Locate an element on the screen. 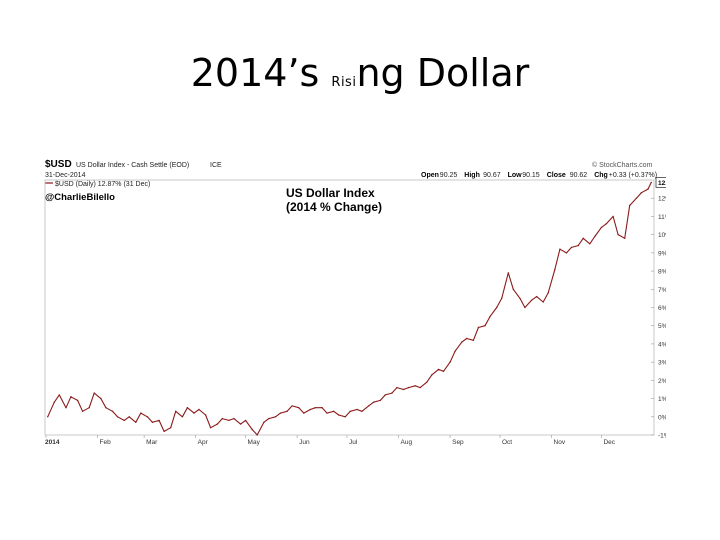 This screenshot has height=540, width=720. chart-source: © StockCharts.com is located at coordinates (622, 165).